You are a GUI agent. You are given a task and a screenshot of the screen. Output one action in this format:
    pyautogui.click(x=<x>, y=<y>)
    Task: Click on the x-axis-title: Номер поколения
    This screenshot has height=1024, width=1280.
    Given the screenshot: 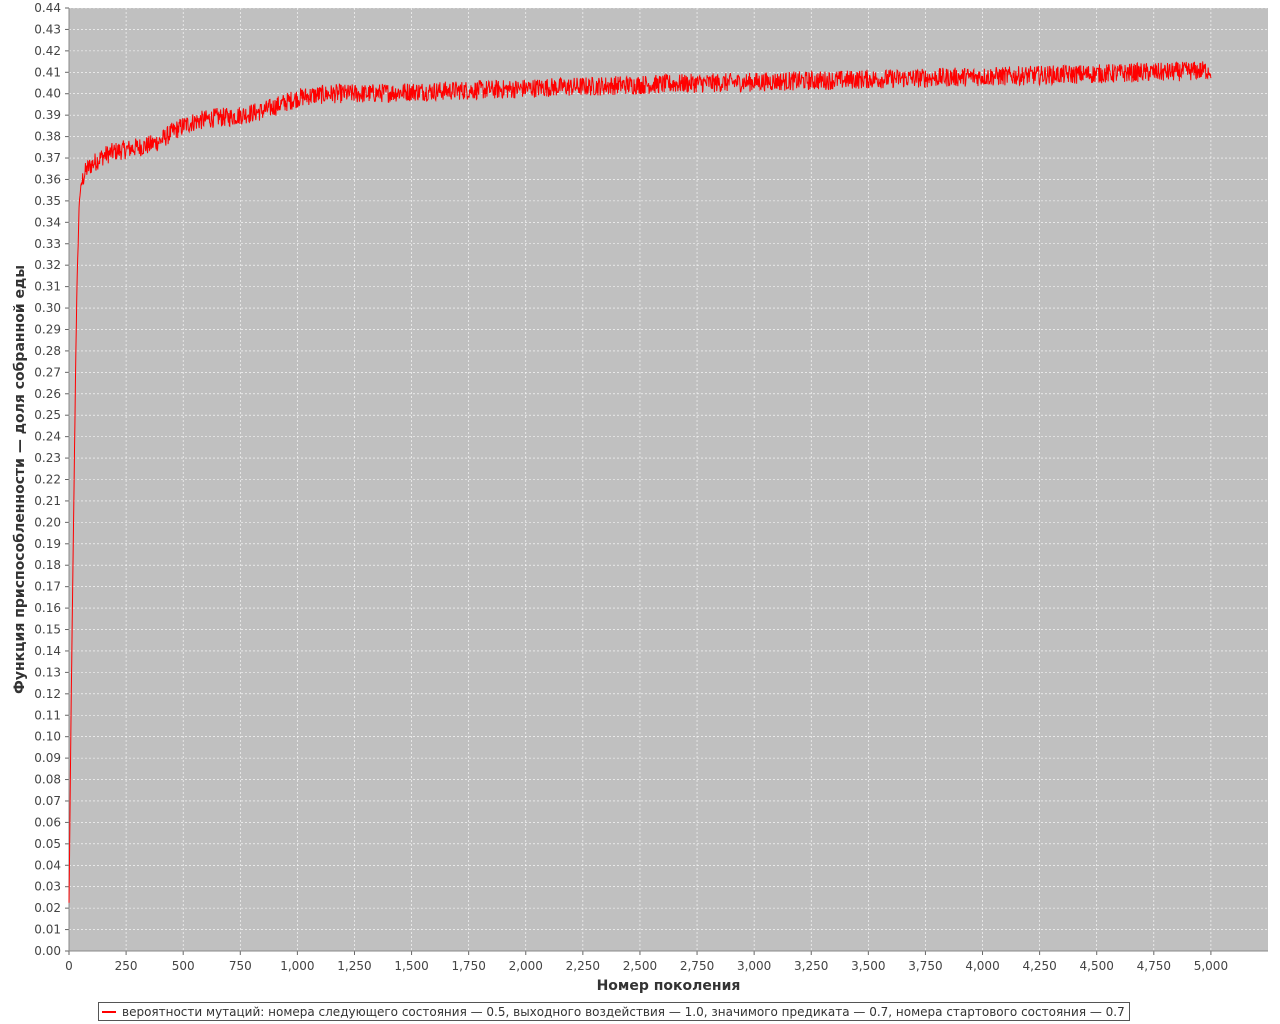 What is the action you would take?
    pyautogui.click(x=669, y=986)
    